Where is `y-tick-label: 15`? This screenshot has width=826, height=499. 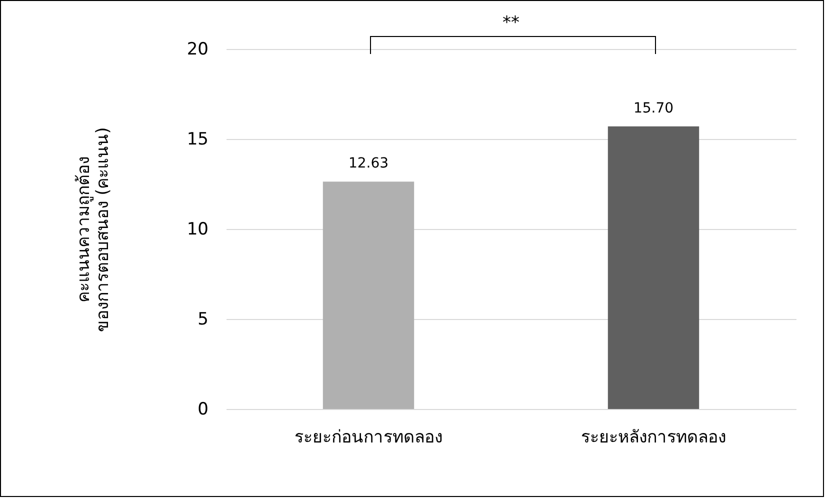 y-tick-label: 15 is located at coordinates (197, 140).